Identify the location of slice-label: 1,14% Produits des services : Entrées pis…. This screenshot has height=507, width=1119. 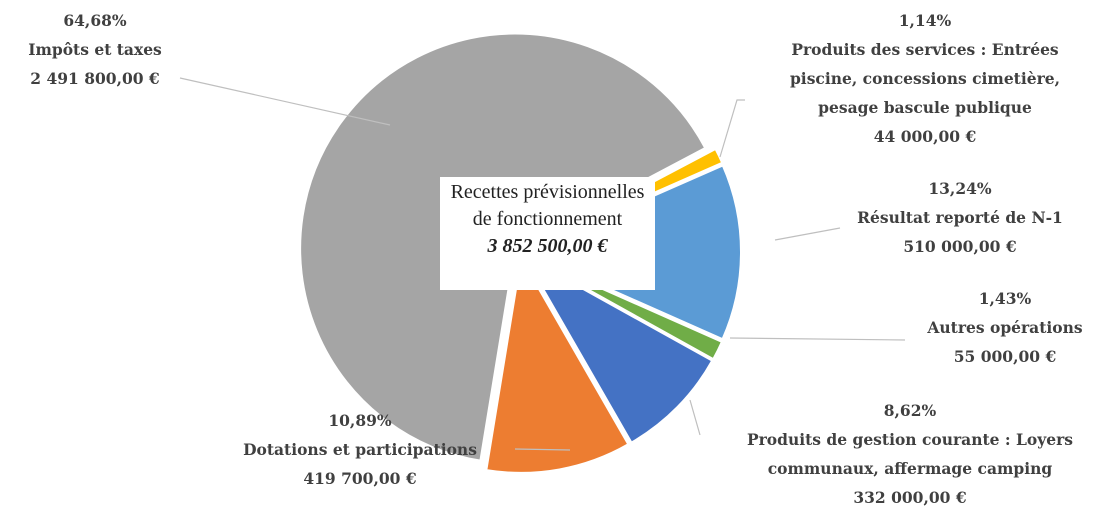
(925, 78).